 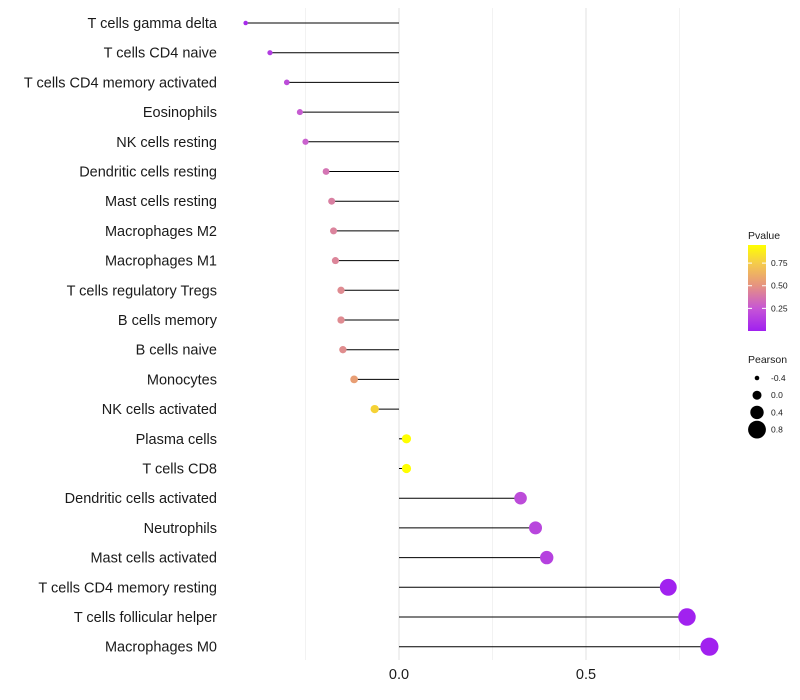 I want to click on y-axis-label: Macrophages M1, so click(x=161, y=262).